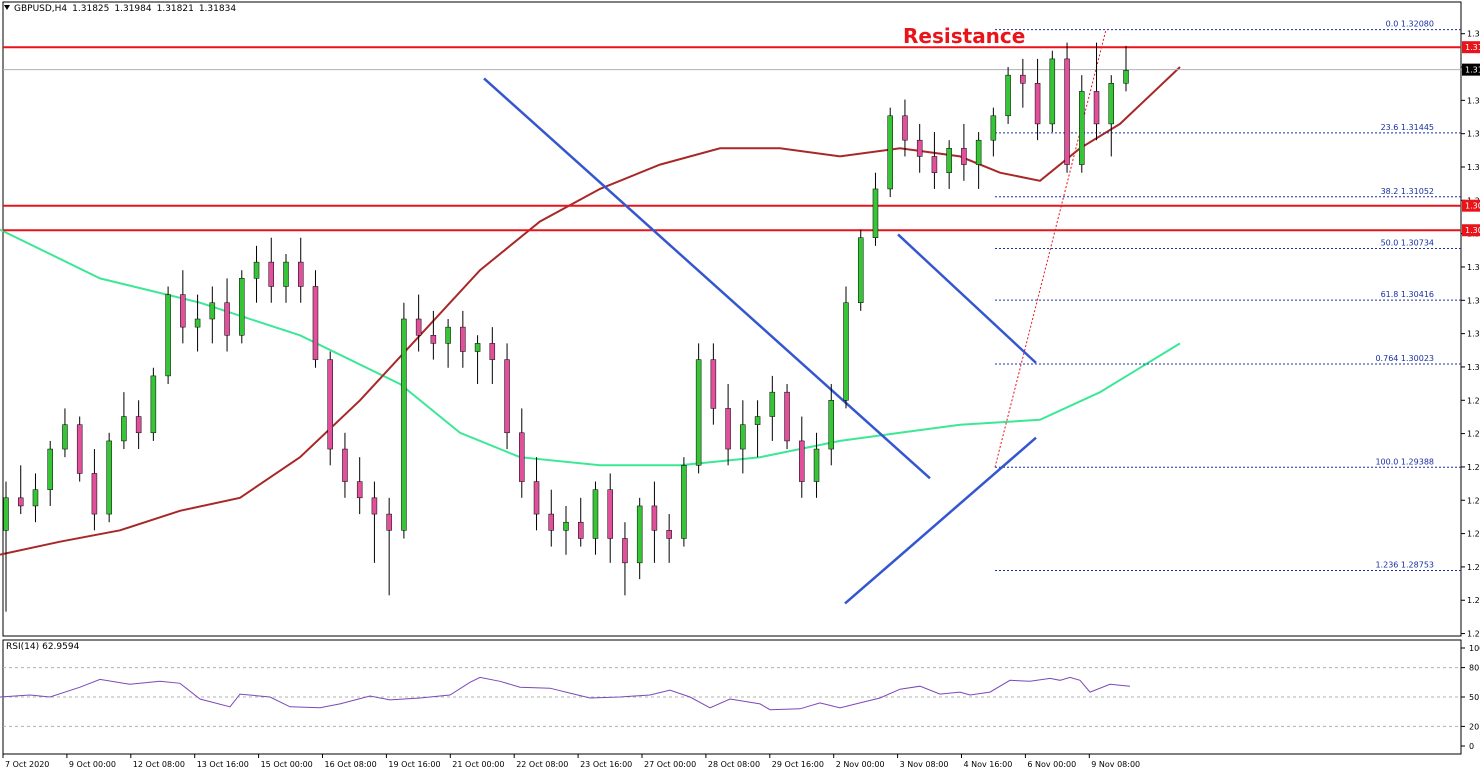 Image resolution: width=1480 pixels, height=779 pixels. What do you see at coordinates (1115, 764) in the screenshot?
I see `x-tick-label: 9 Nov 08:00` at bounding box center [1115, 764].